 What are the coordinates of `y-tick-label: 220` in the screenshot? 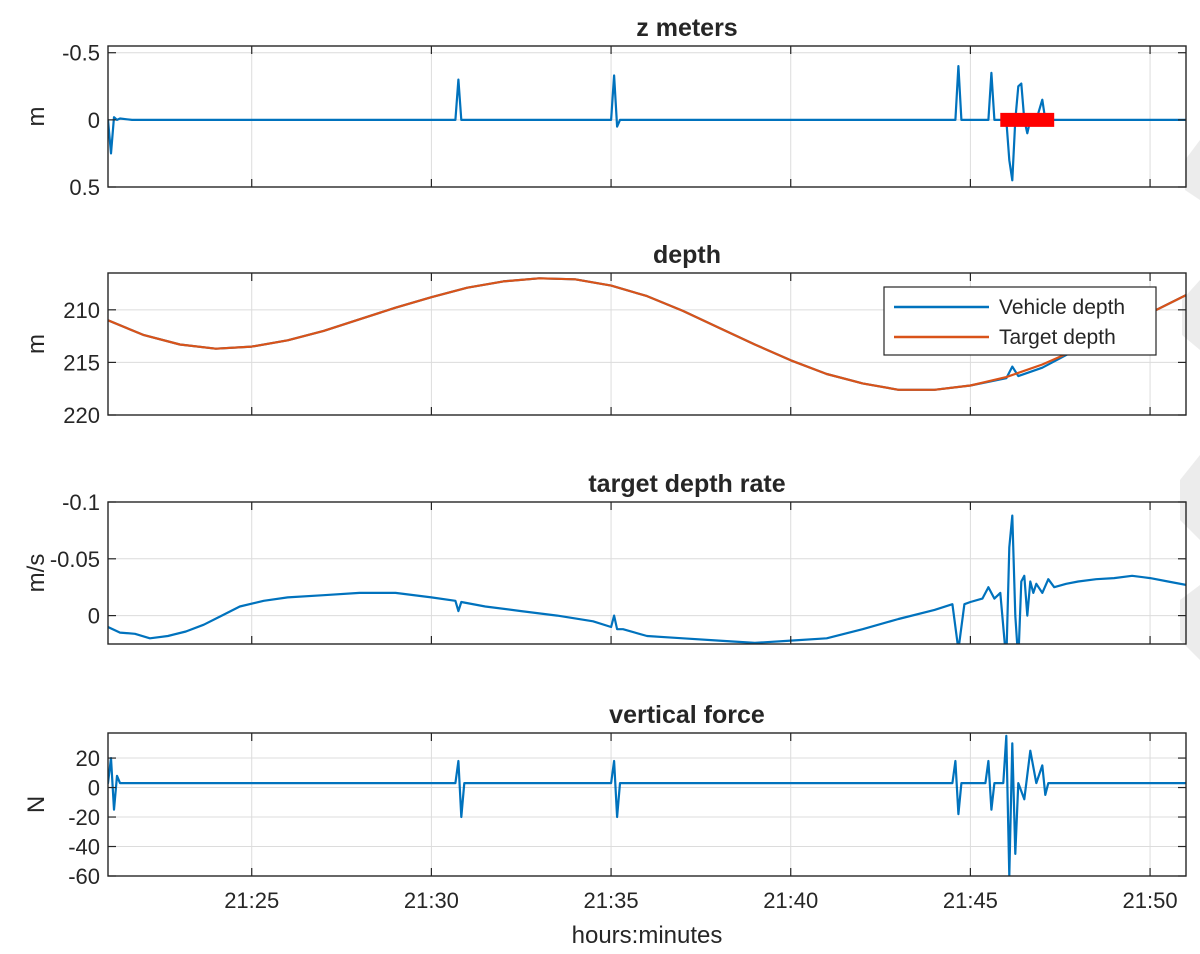 It's located at (81, 415).